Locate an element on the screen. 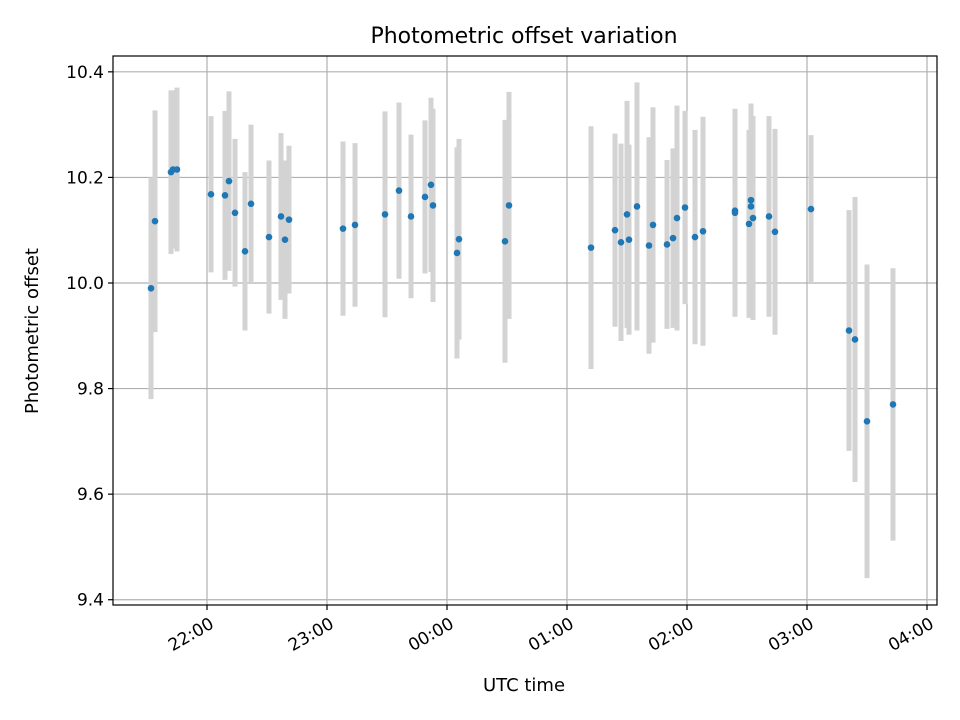 This screenshot has height=720, width=960. x-axis-label: UTC time is located at coordinates (524, 685).